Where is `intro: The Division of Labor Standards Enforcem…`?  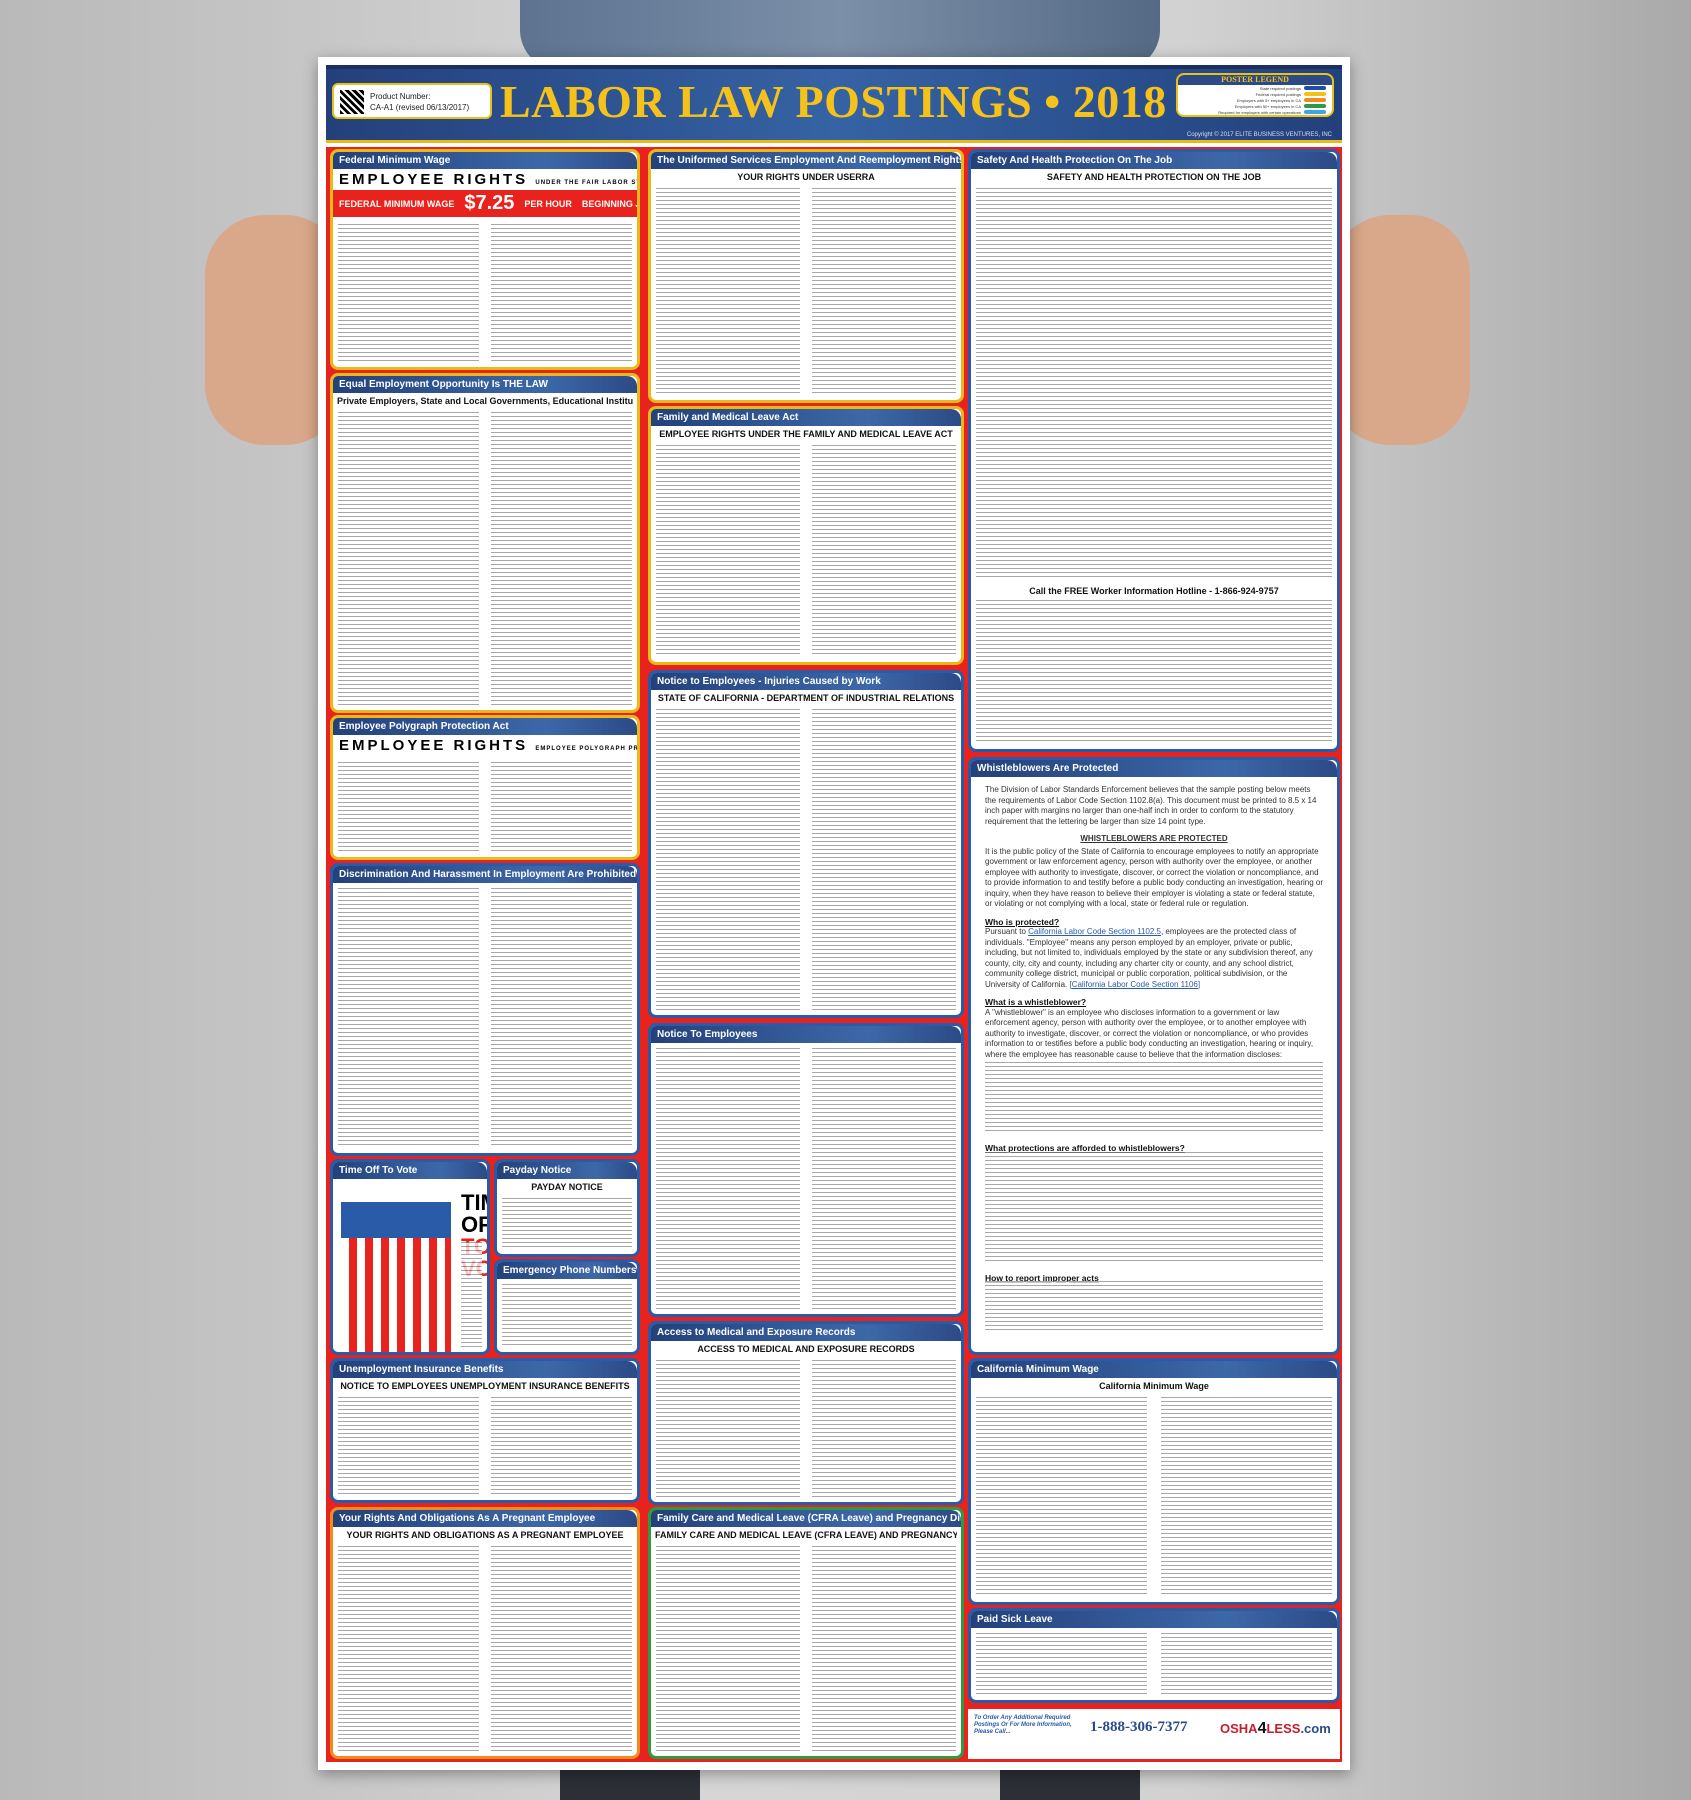 intro: The Division of Labor Standards Enforcem… is located at coordinates (1151, 805).